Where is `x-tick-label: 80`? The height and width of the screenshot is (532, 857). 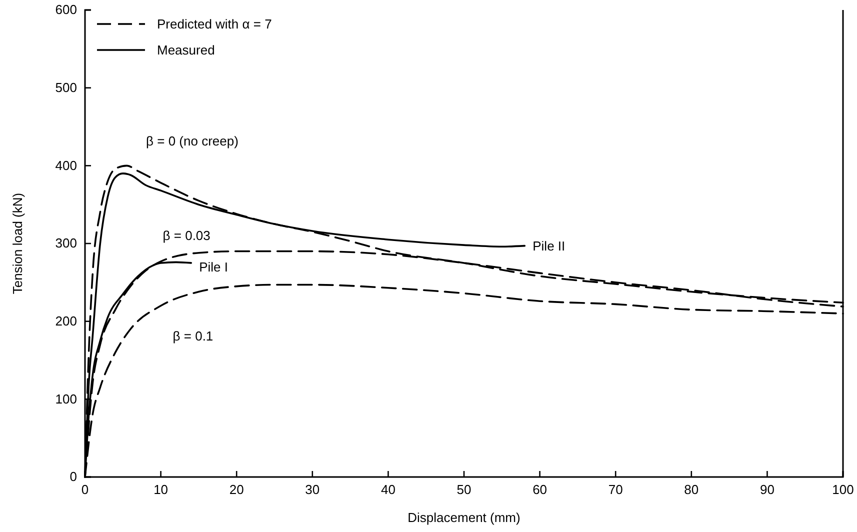 x-tick-label: 80 is located at coordinates (691, 490).